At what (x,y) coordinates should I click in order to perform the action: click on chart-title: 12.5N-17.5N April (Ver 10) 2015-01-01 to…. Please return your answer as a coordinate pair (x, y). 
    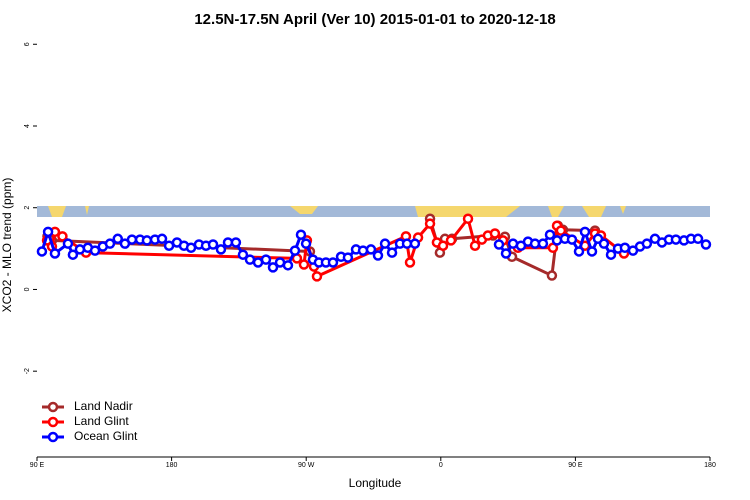
    Looking at the image, I should click on (374, 19).